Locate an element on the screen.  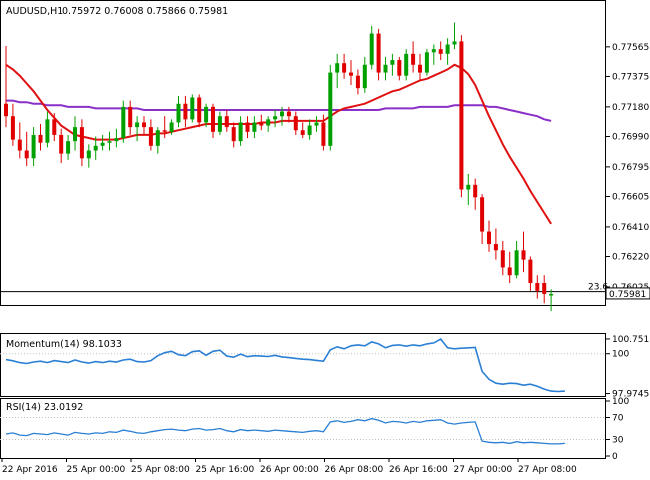
momentum-tick-label: 100.751 is located at coordinates (630, 340).